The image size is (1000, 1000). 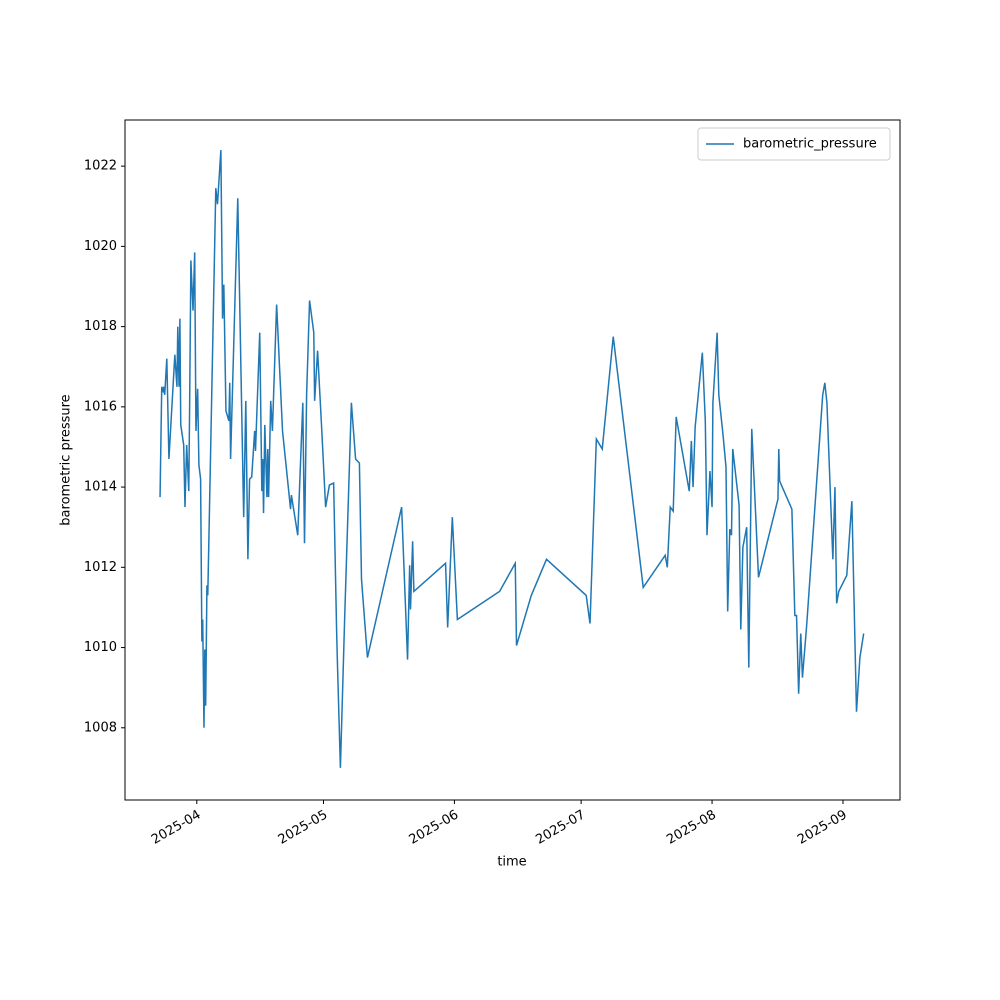 What do you see at coordinates (100, 406) in the screenshot?
I see `y-tick-label: 1016` at bounding box center [100, 406].